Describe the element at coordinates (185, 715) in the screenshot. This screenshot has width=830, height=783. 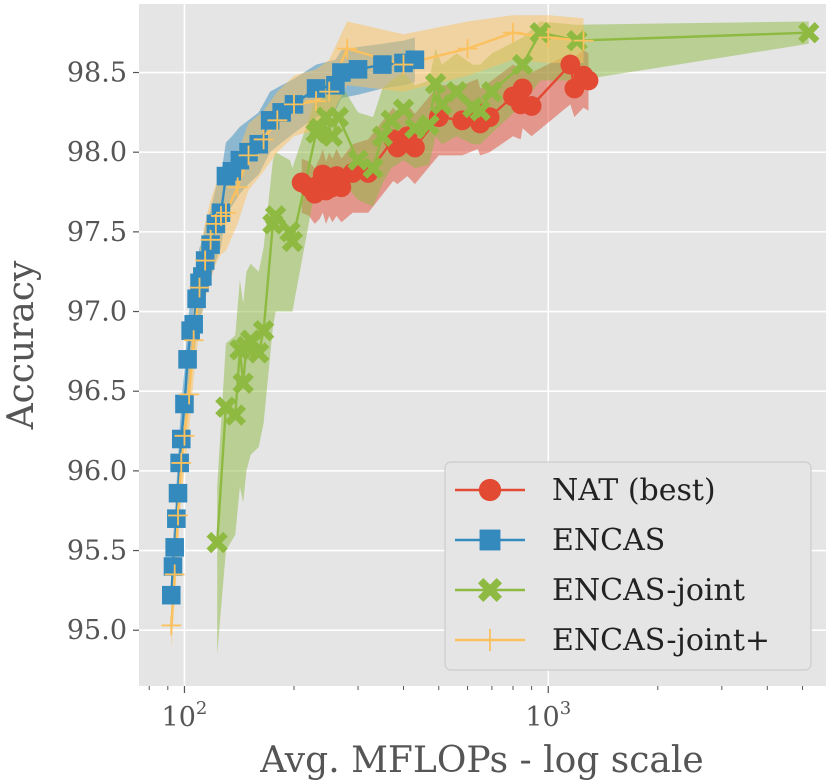
I see `x-tick-label: 10²` at that location.